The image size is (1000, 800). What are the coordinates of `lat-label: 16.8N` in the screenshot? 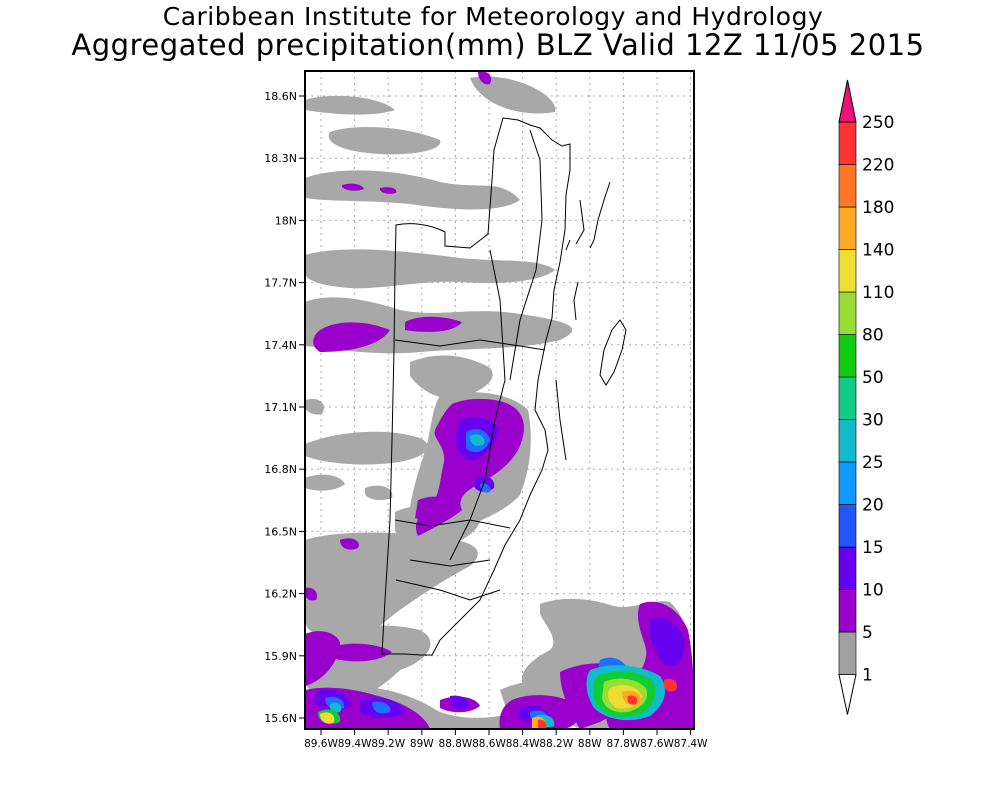 It's located at (280, 469).